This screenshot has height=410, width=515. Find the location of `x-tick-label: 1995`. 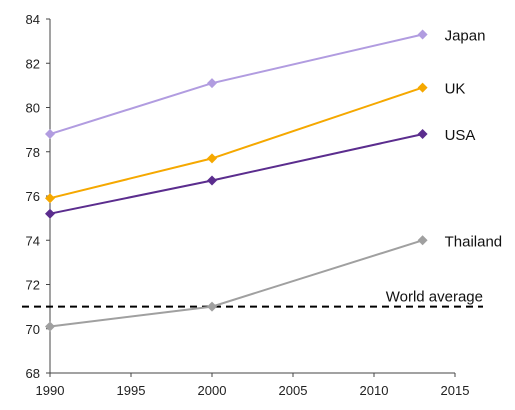

x-tick-label: 1995 is located at coordinates (131, 390).